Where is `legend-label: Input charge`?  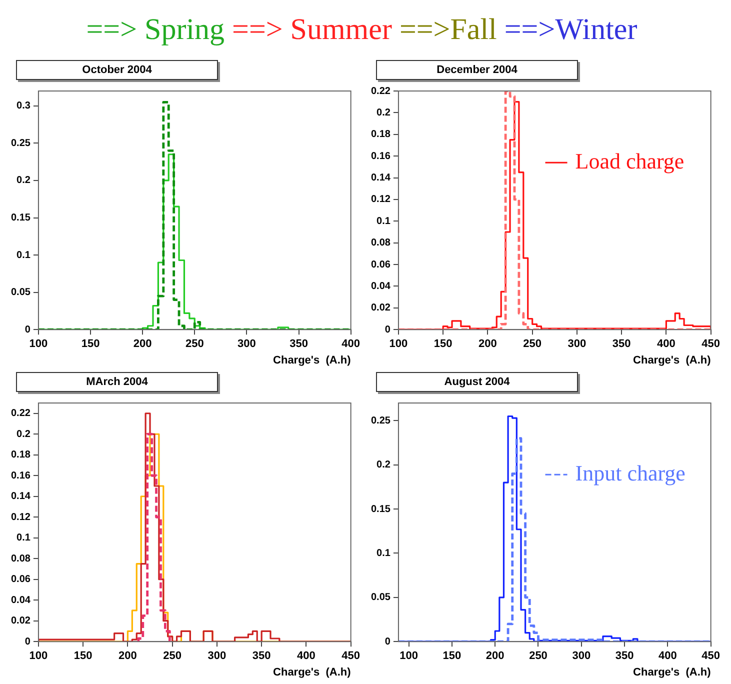 legend-label: Input charge is located at coordinates (630, 473).